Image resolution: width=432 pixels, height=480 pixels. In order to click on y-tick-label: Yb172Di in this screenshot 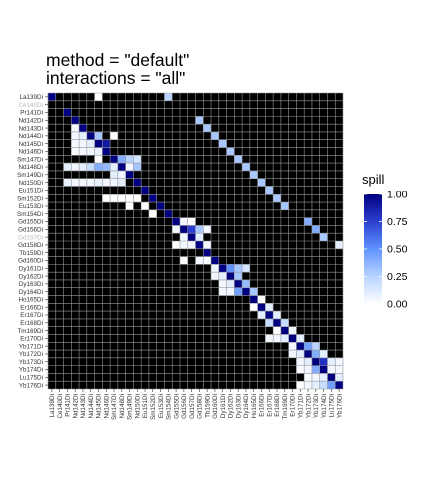, I will do `click(31, 354)`.